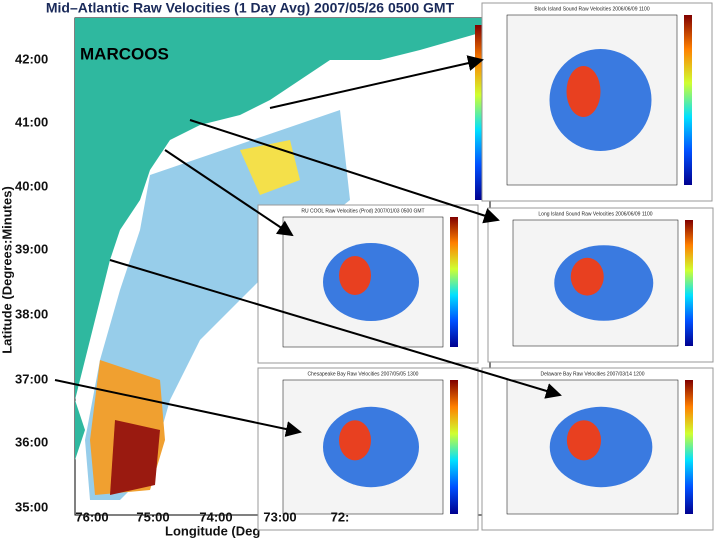 The image size is (720, 545). What do you see at coordinates (31, 441) in the screenshot?
I see `y-tick-label: 36:00` at bounding box center [31, 441].